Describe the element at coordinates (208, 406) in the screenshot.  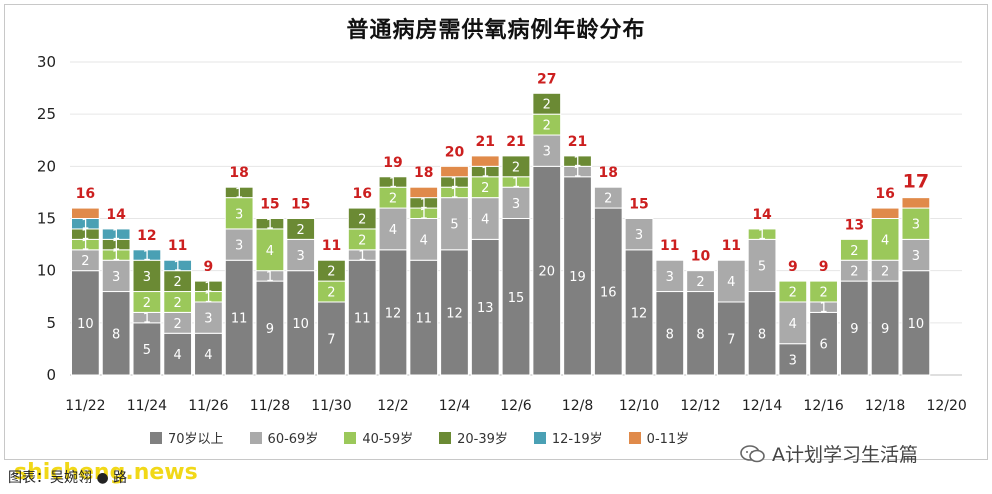
I see `x-tick-label: 11/26` at that location.